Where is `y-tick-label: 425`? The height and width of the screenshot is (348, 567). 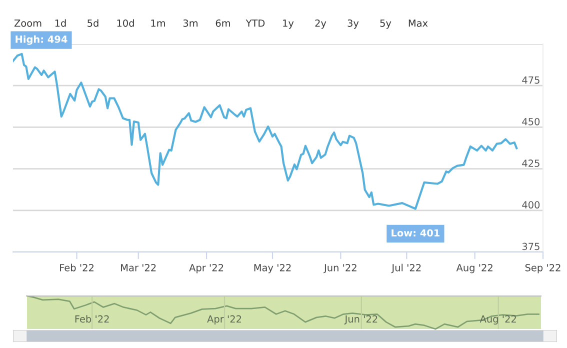
y-tick-label: 425 is located at coordinates (531, 163).